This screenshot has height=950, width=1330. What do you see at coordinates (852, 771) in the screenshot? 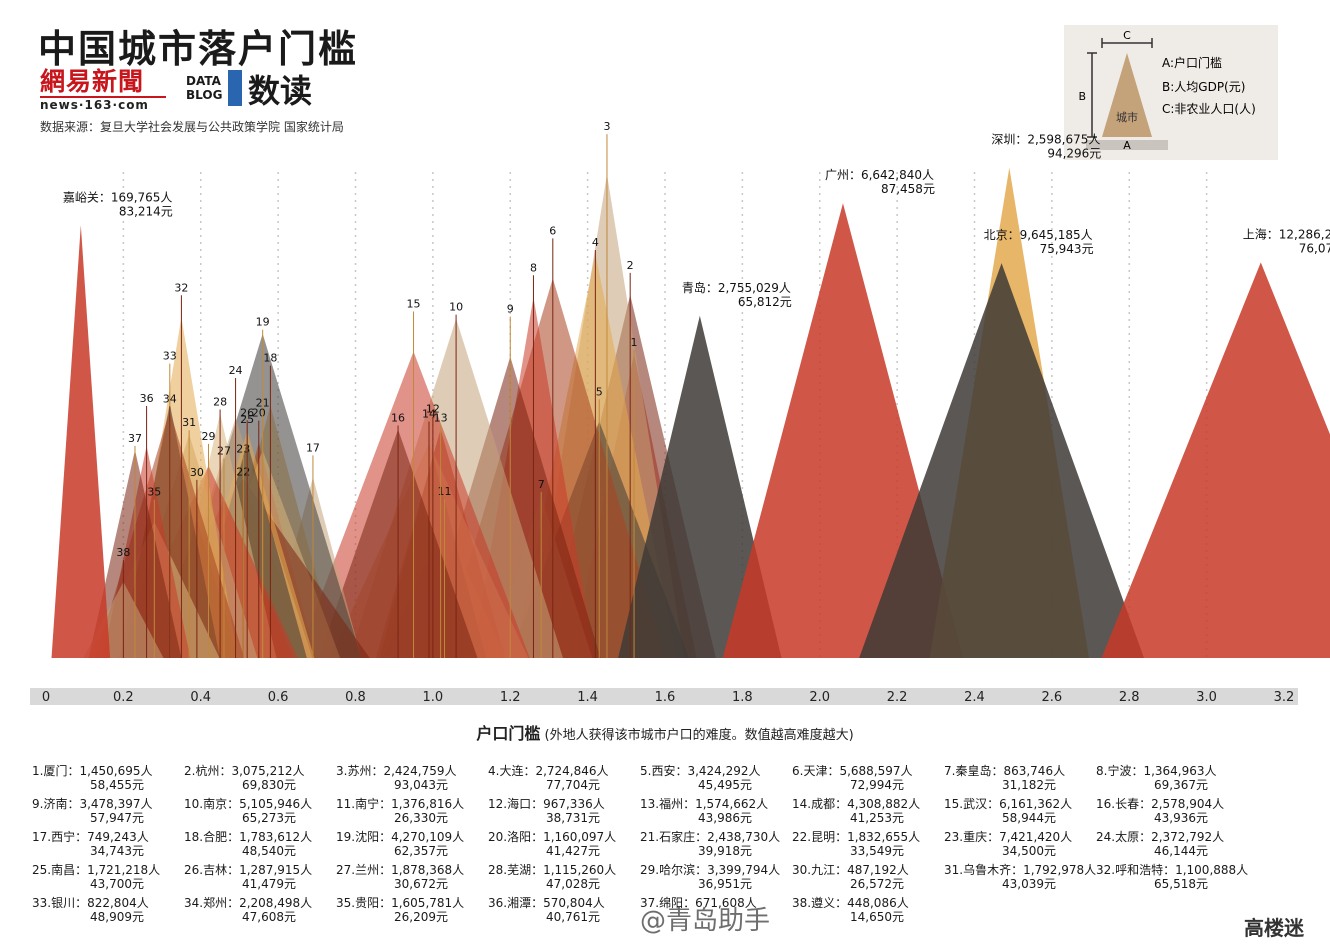
I see `city-entry-label: 6.天津：5,688,597人` at bounding box center [852, 771].